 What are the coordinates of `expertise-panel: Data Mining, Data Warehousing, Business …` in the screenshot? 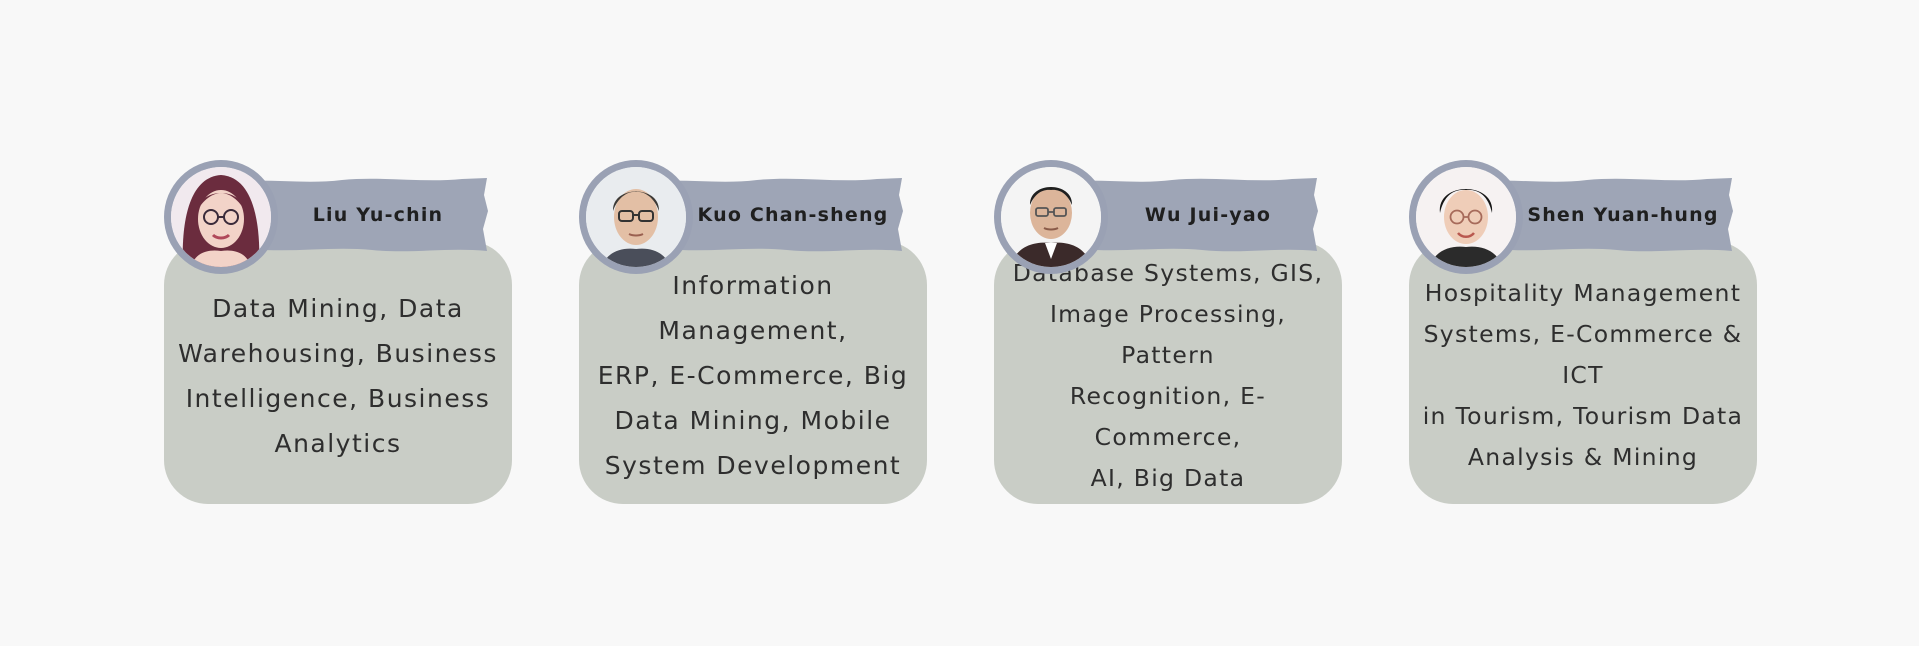 It's located at (338, 372).